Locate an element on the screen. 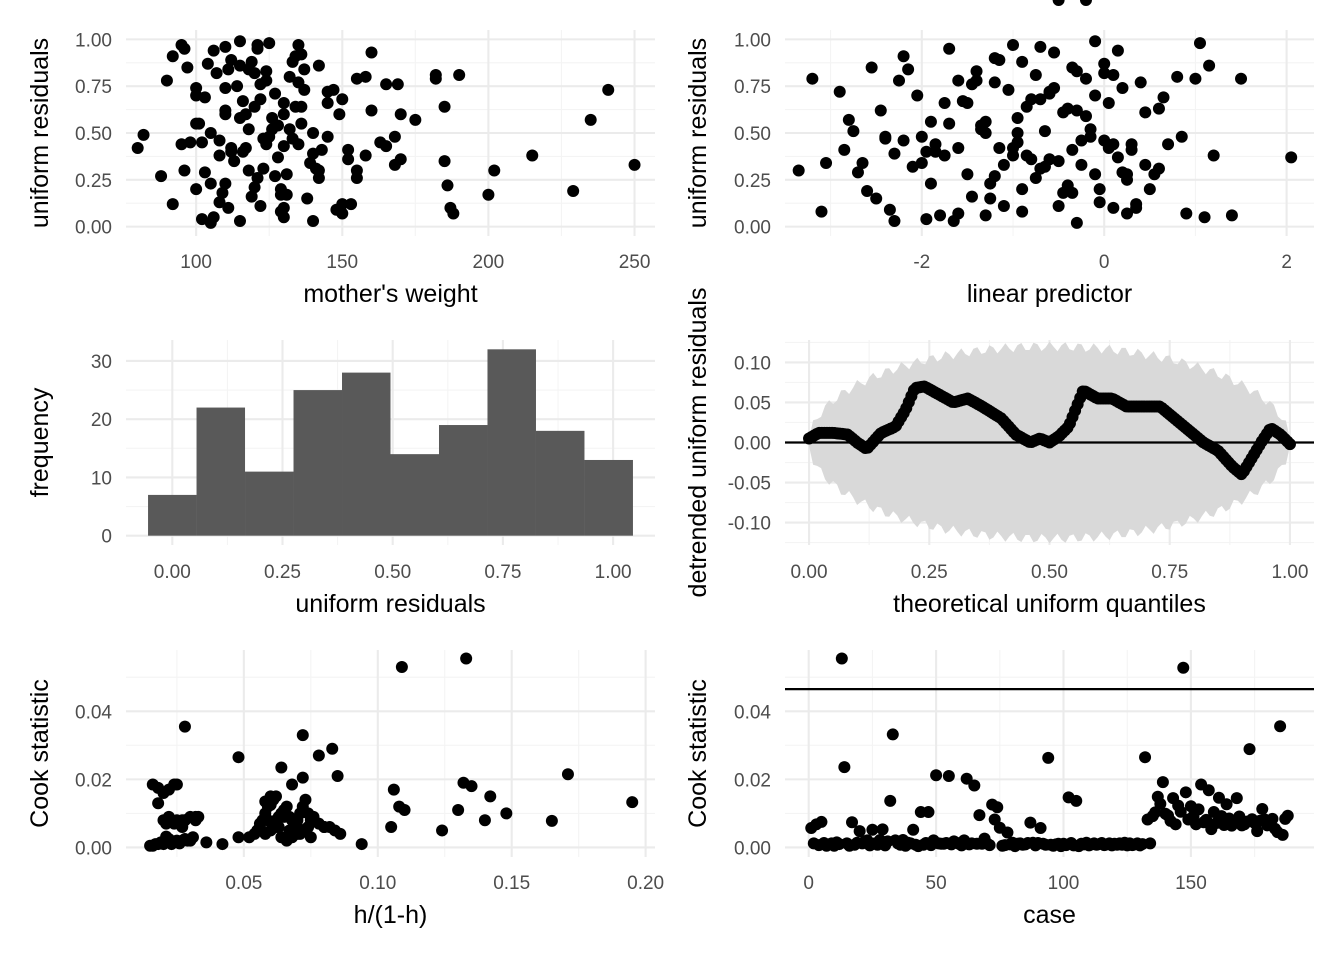  y-tick-label: 0.50 is located at coordinates (752, 134).